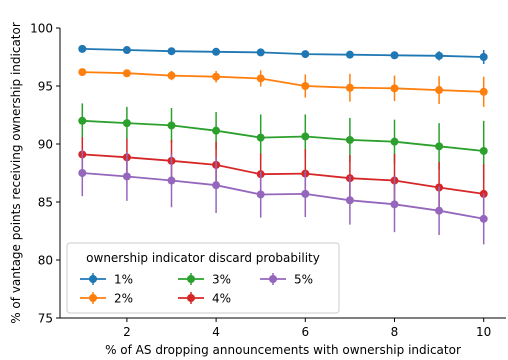  I want to click on y-tick-label: 100, so click(41, 29).